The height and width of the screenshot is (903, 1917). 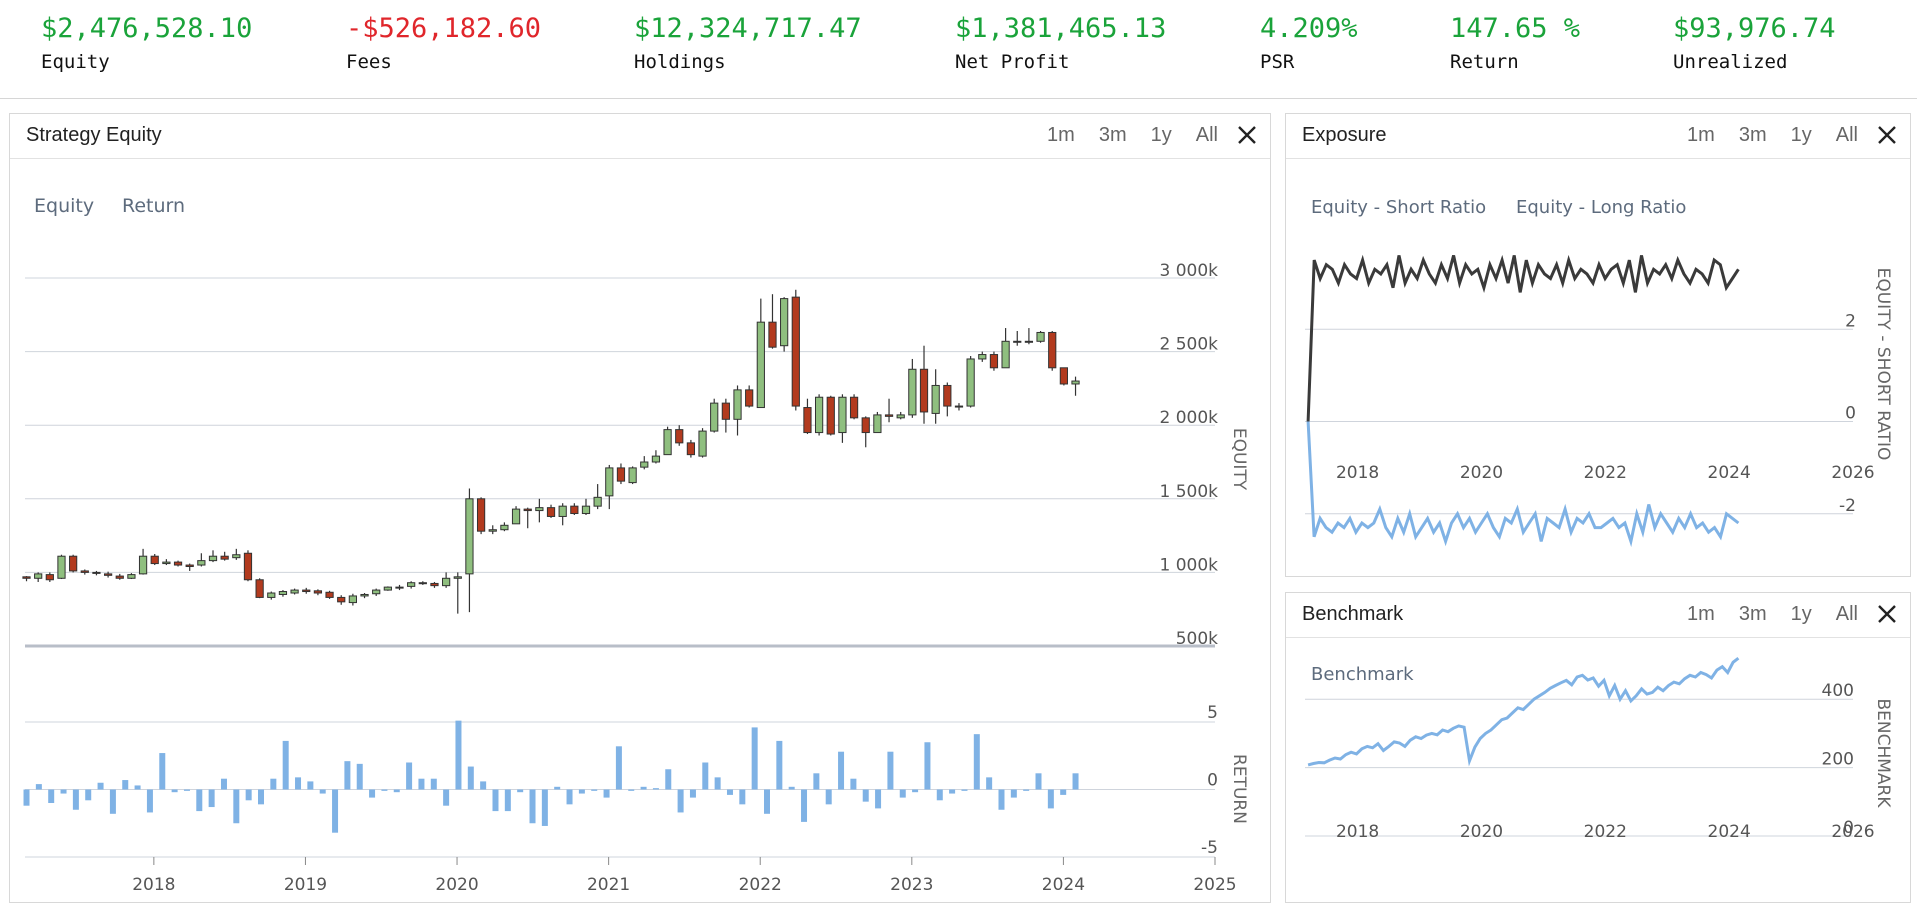 What do you see at coordinates (1398, 207) in the screenshot?
I see `legend-item-equity-short-ratio: Equity - Short Ratio` at bounding box center [1398, 207].